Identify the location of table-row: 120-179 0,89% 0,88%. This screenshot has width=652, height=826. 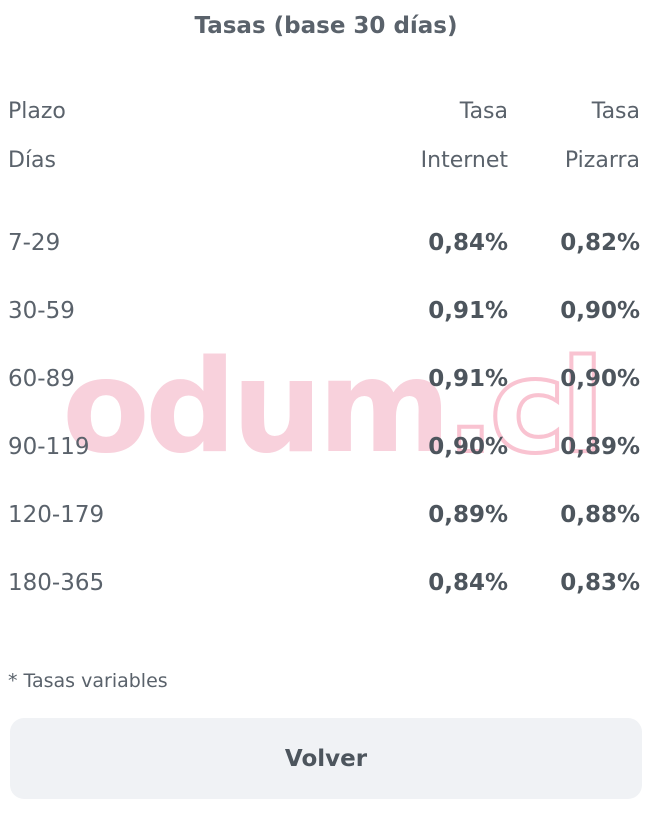
(324, 515).